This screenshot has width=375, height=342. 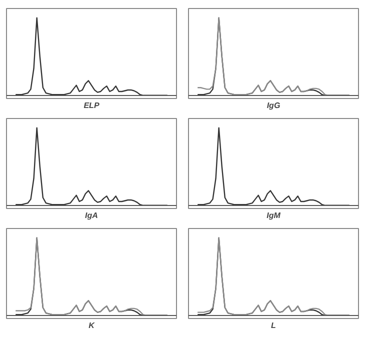 I want to click on x-axis-title: IgG, so click(x=273, y=105).